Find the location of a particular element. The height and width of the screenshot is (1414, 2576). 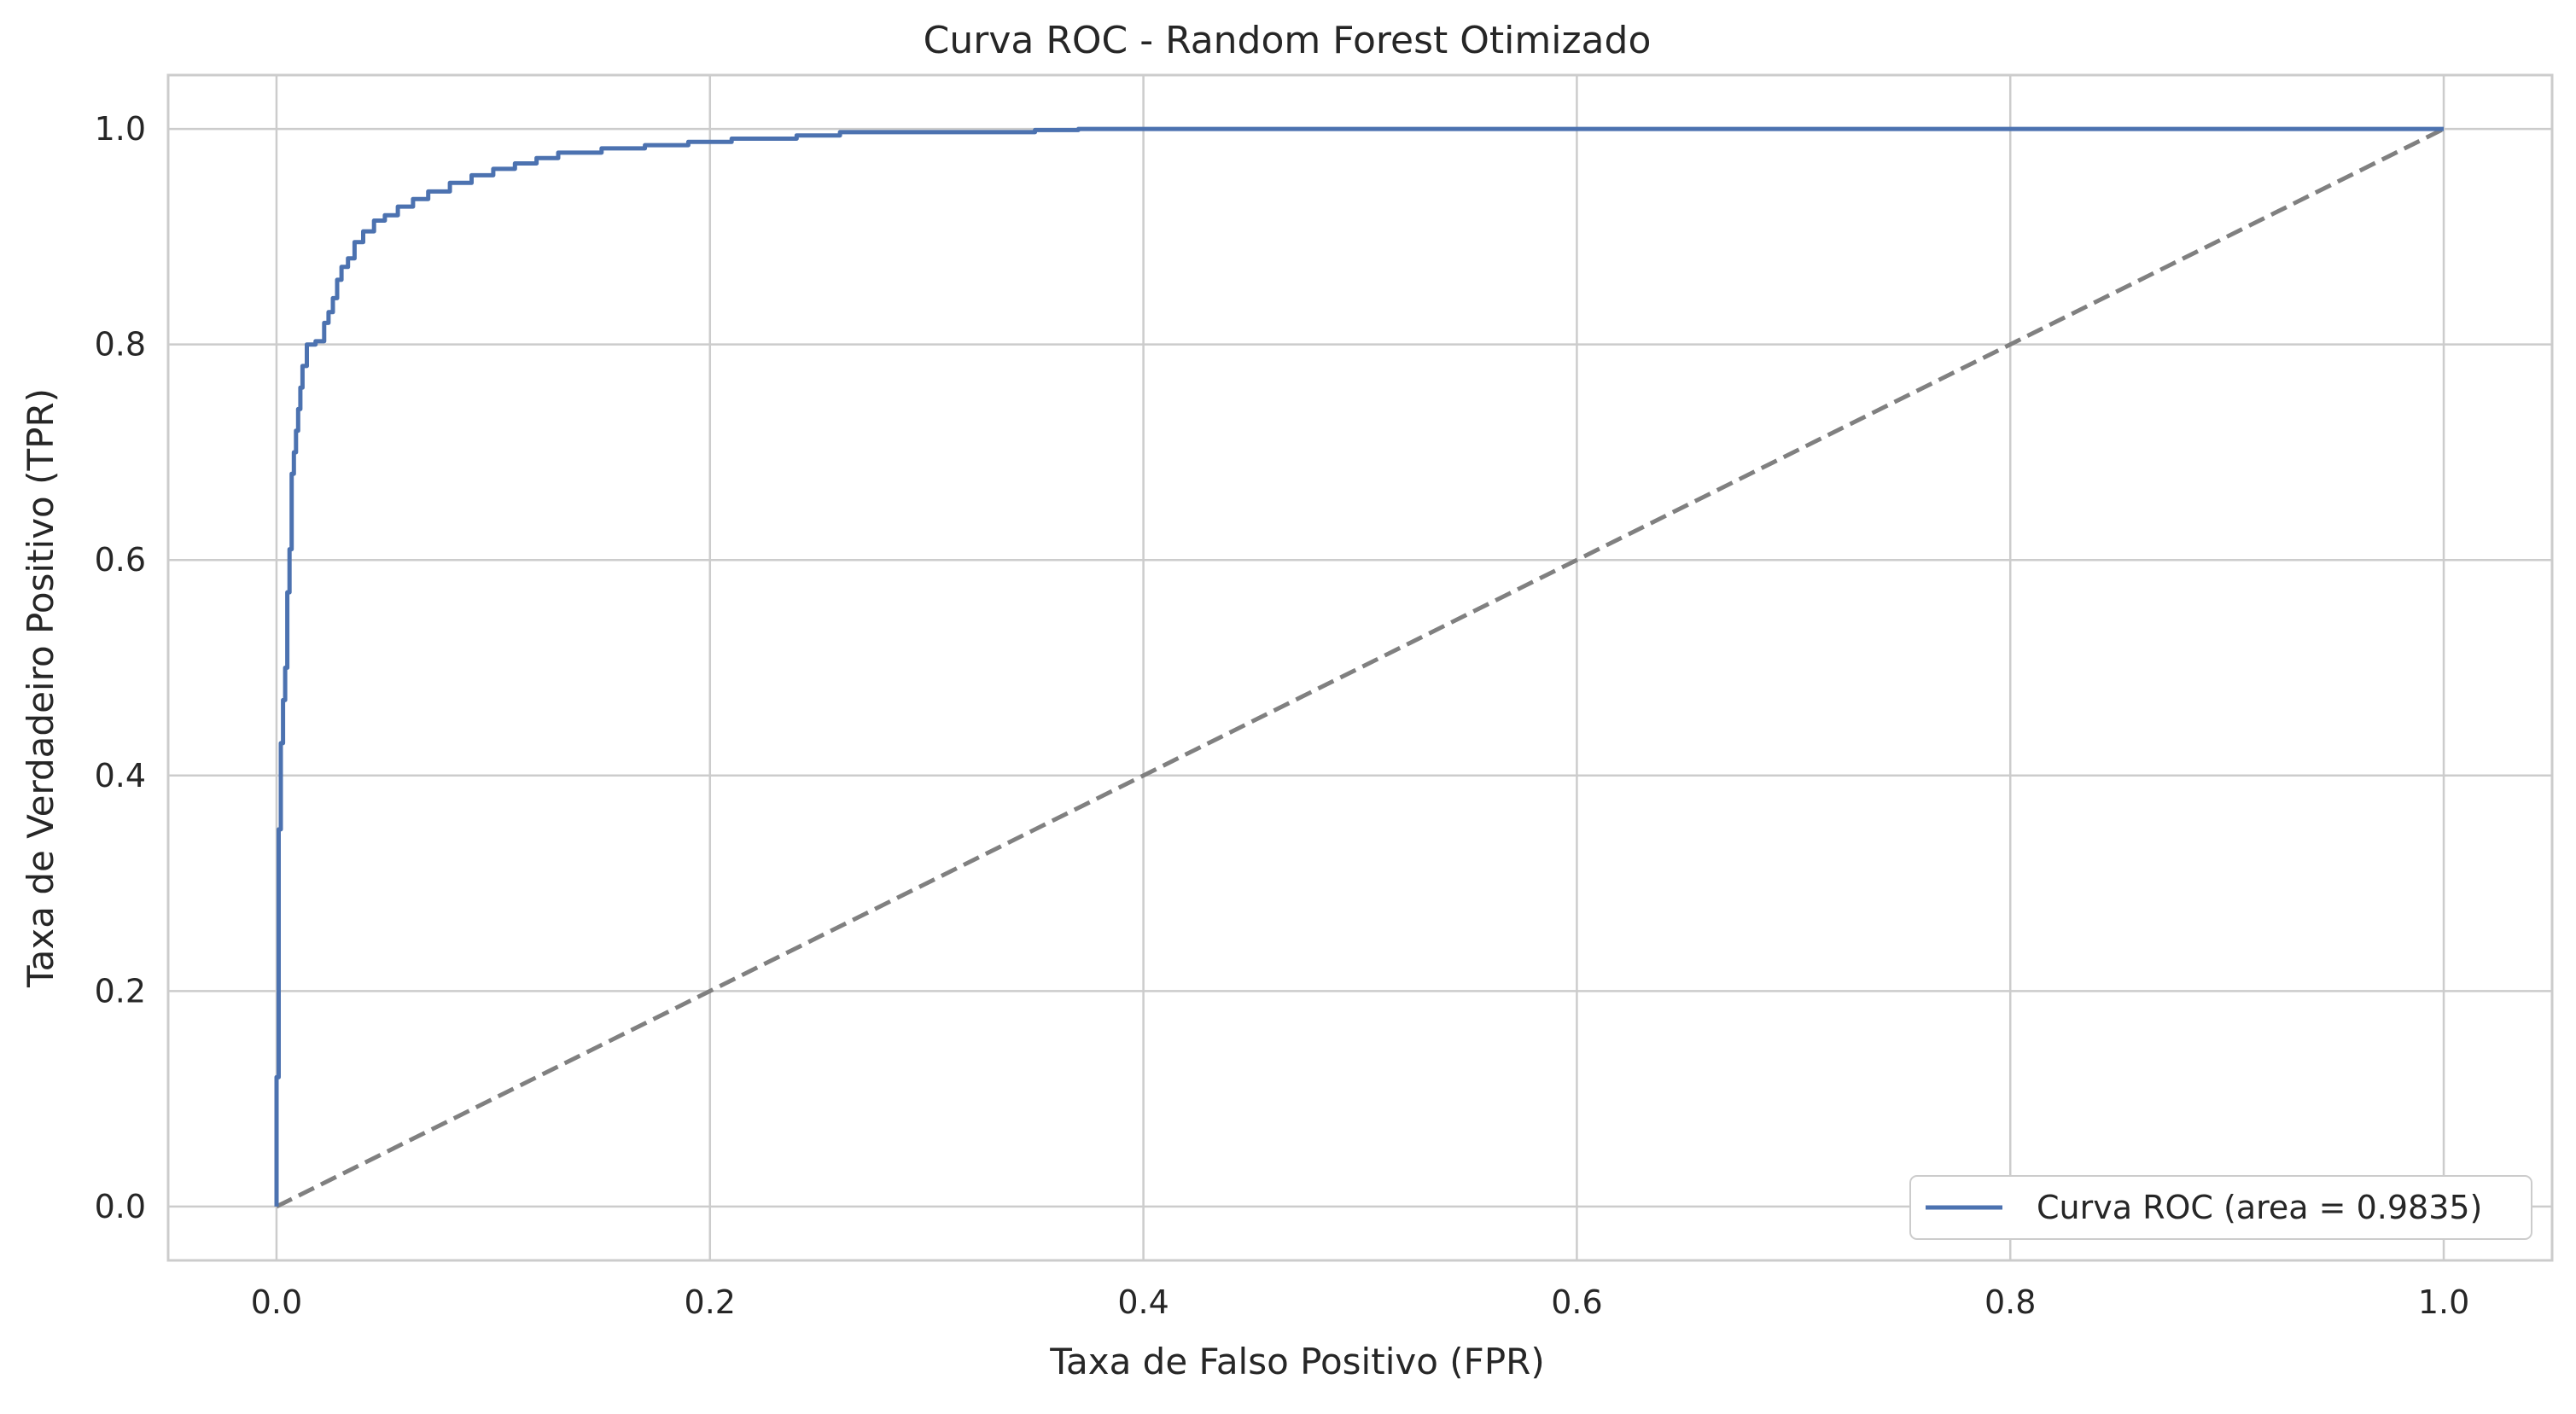

x-tick-label: 0.8 is located at coordinates (2010, 1302).